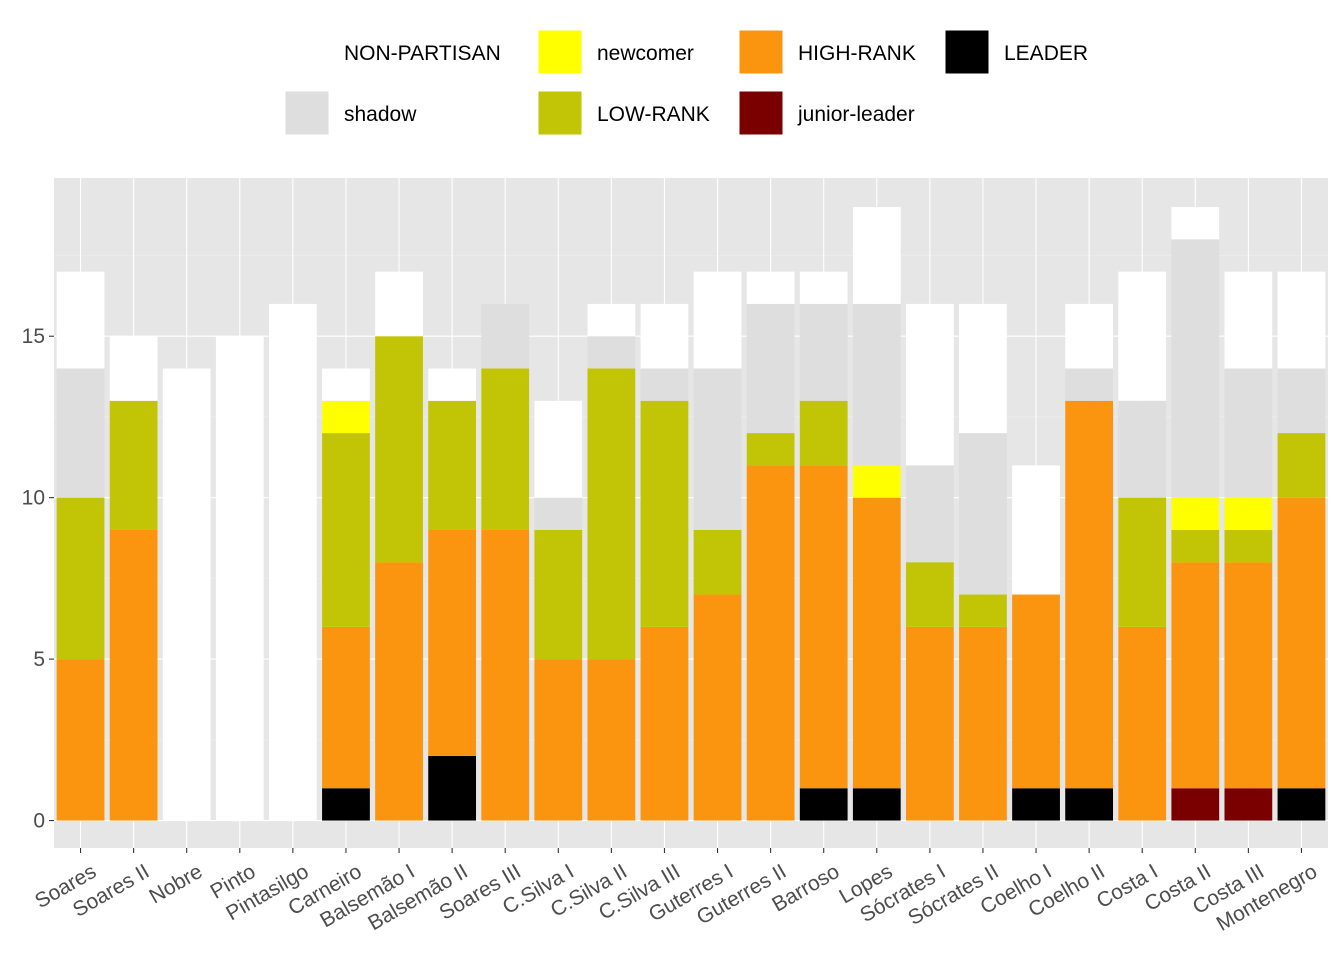 This screenshot has width=1344, height=965. I want to click on legend-item-non-partisan: NON-PARTISAN, so click(392, 52).